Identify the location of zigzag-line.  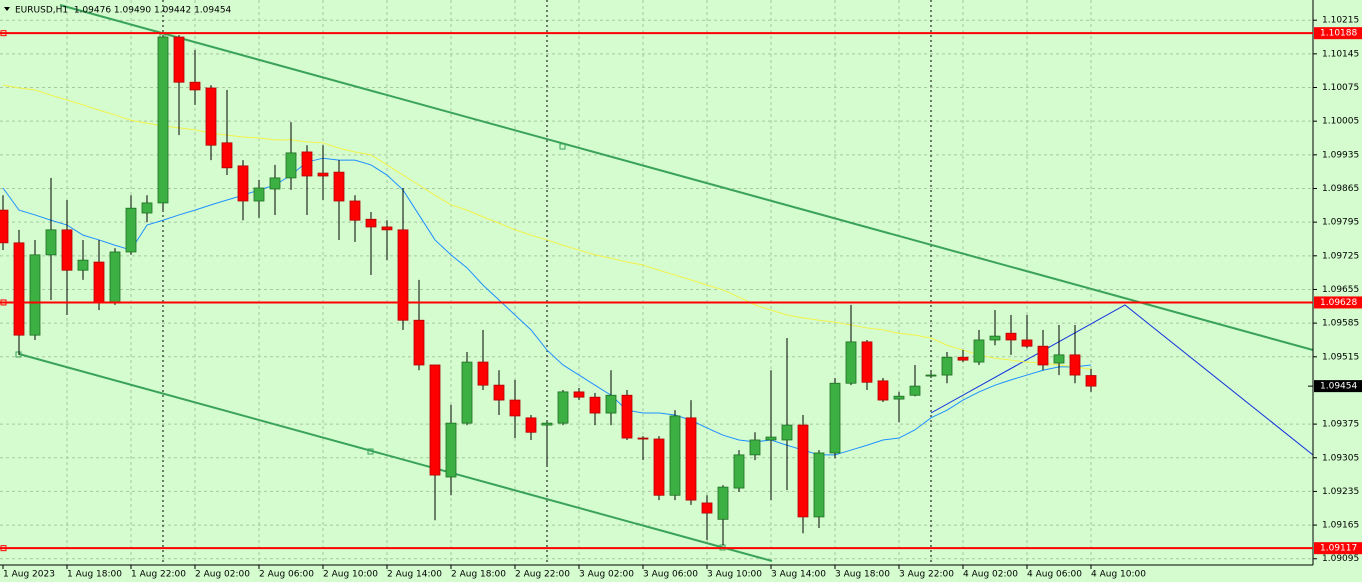
(1122, 380).